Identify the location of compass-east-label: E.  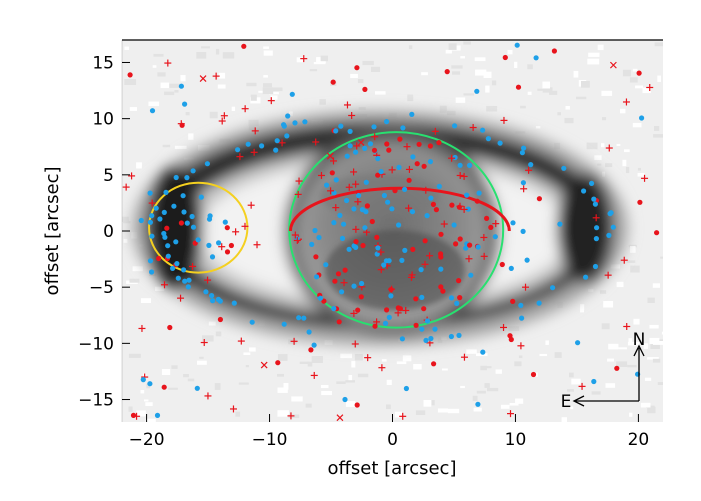
(566, 402).